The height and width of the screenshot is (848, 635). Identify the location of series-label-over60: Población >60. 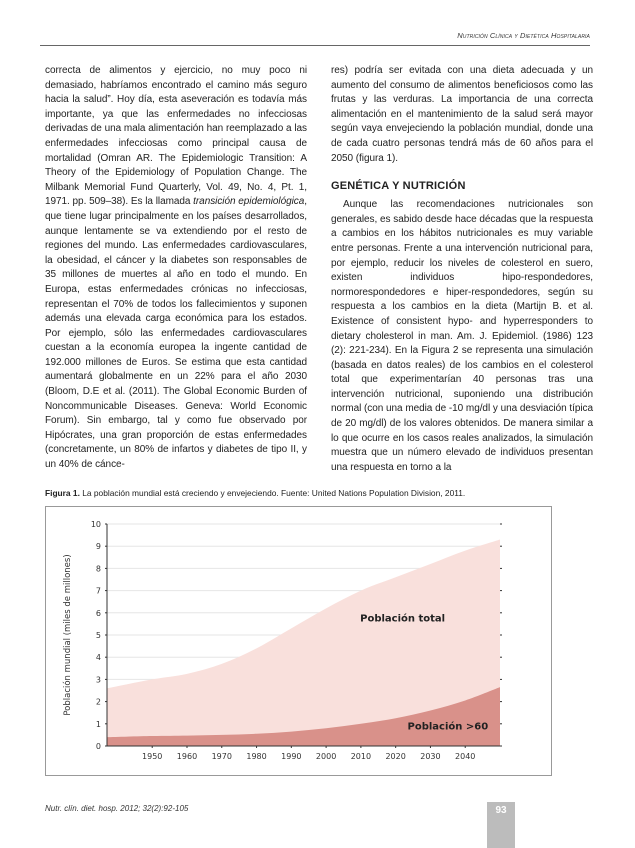
(448, 726).